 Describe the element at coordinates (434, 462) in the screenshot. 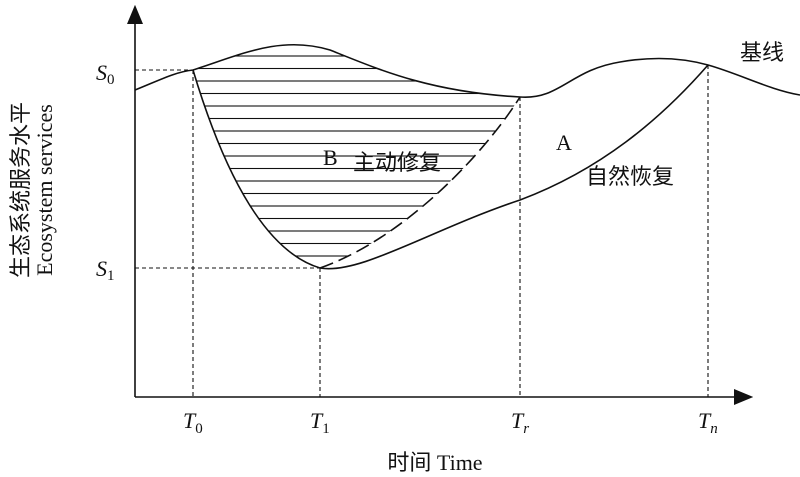

I see `x-axis-label: 时间 Time` at that location.